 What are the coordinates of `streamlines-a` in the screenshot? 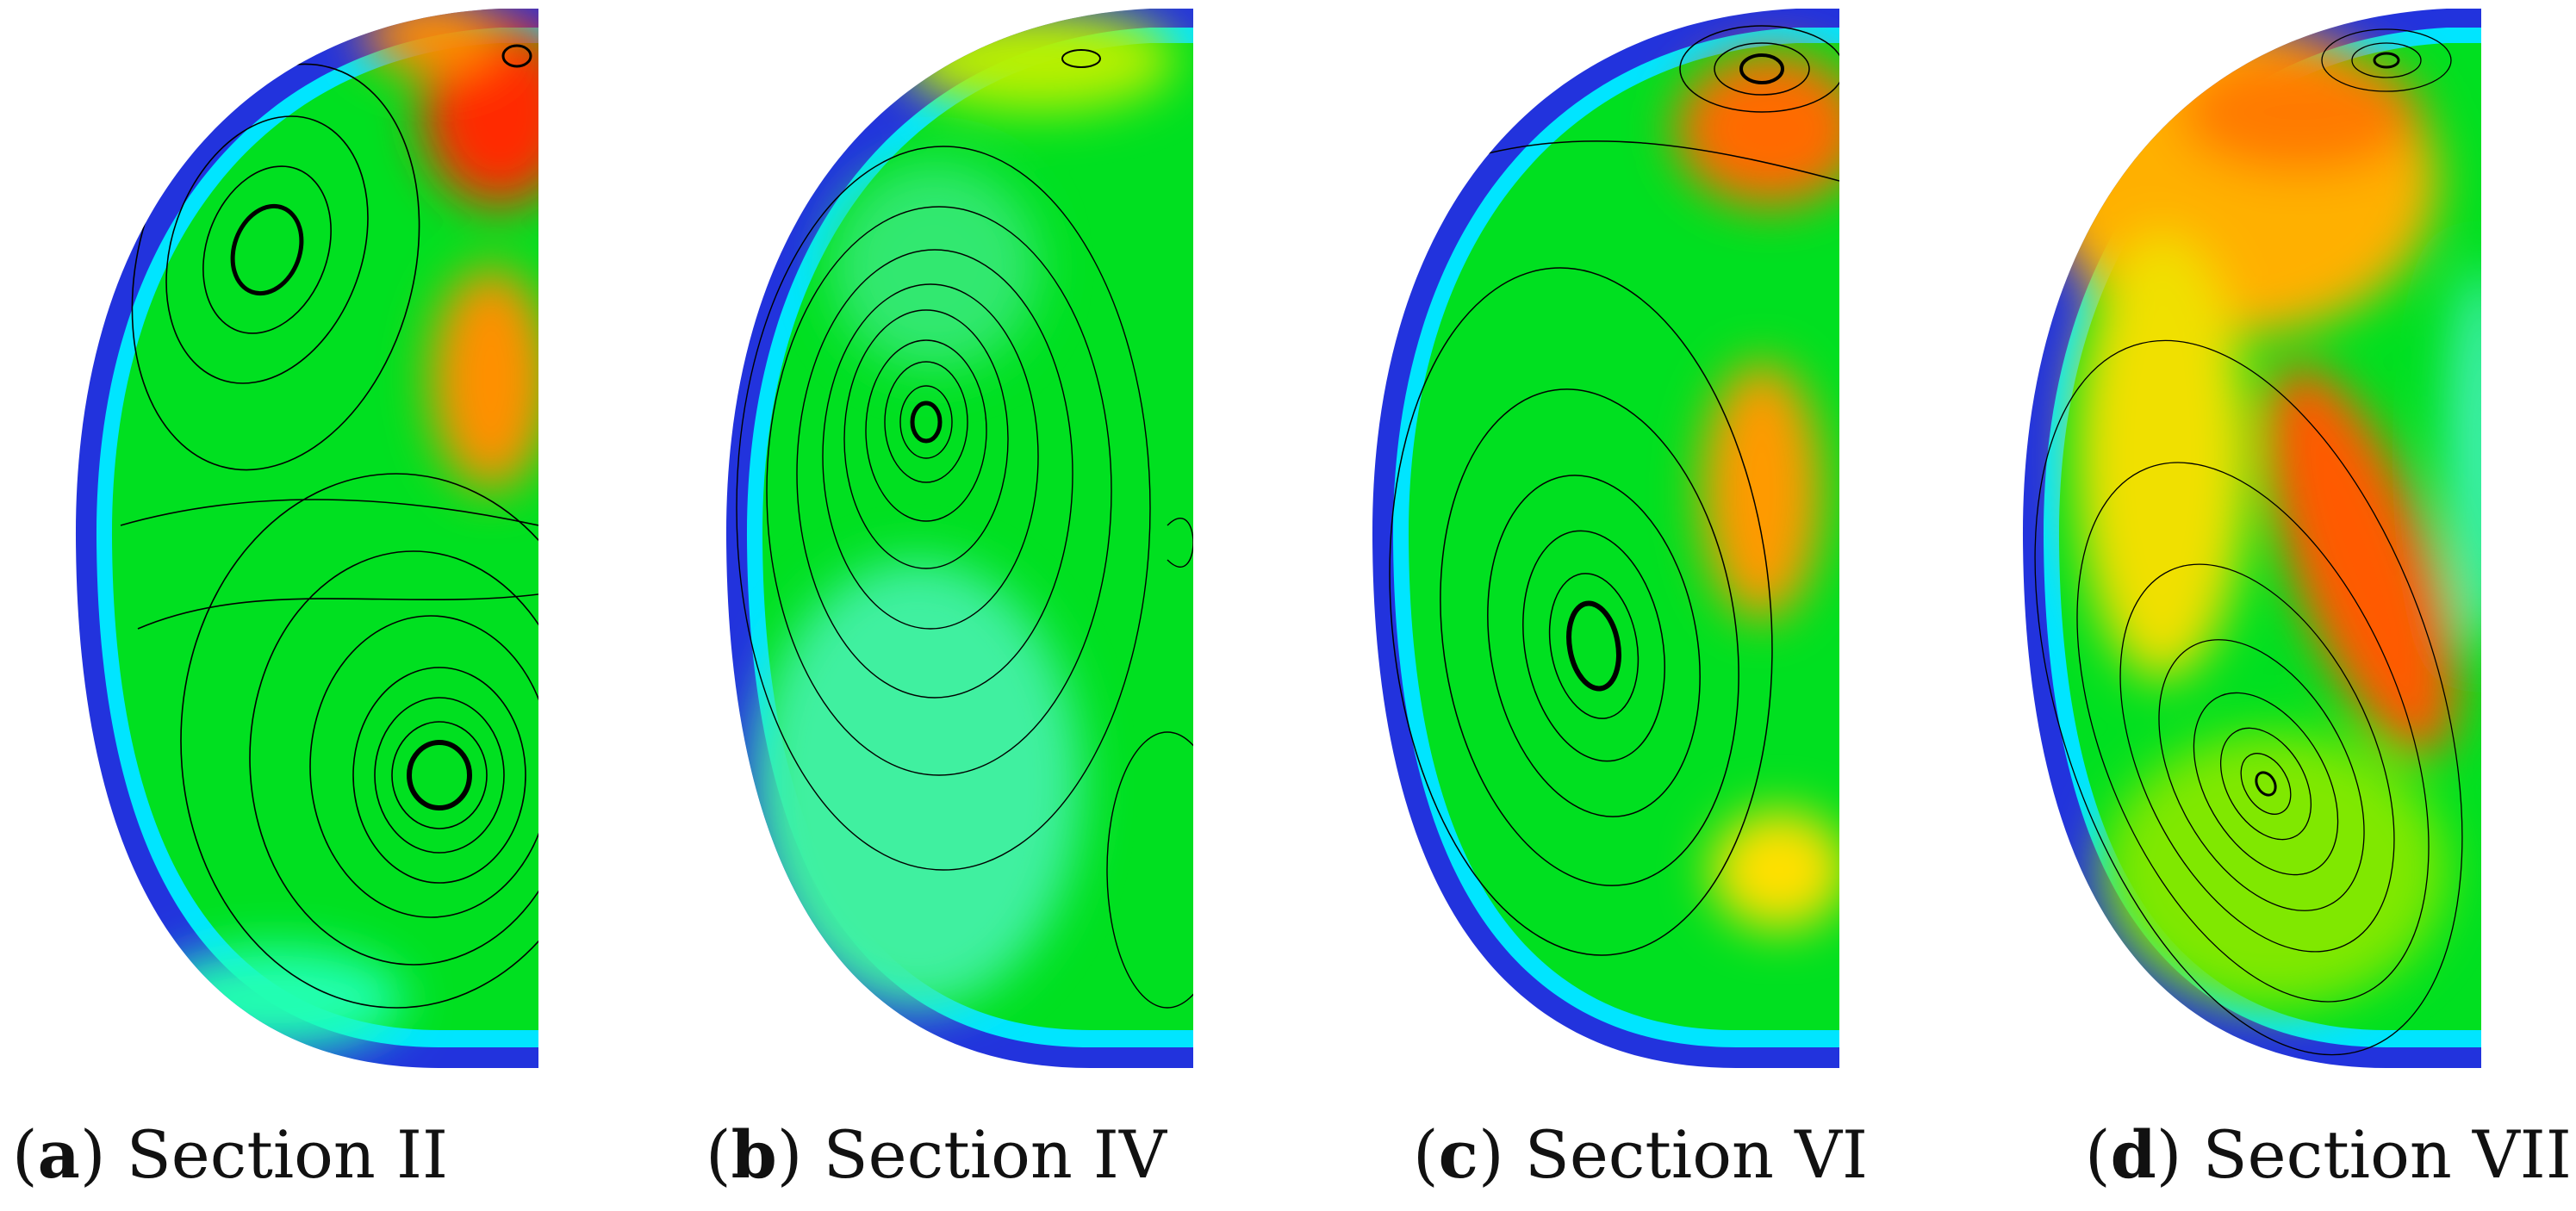 It's located at (329, 526).